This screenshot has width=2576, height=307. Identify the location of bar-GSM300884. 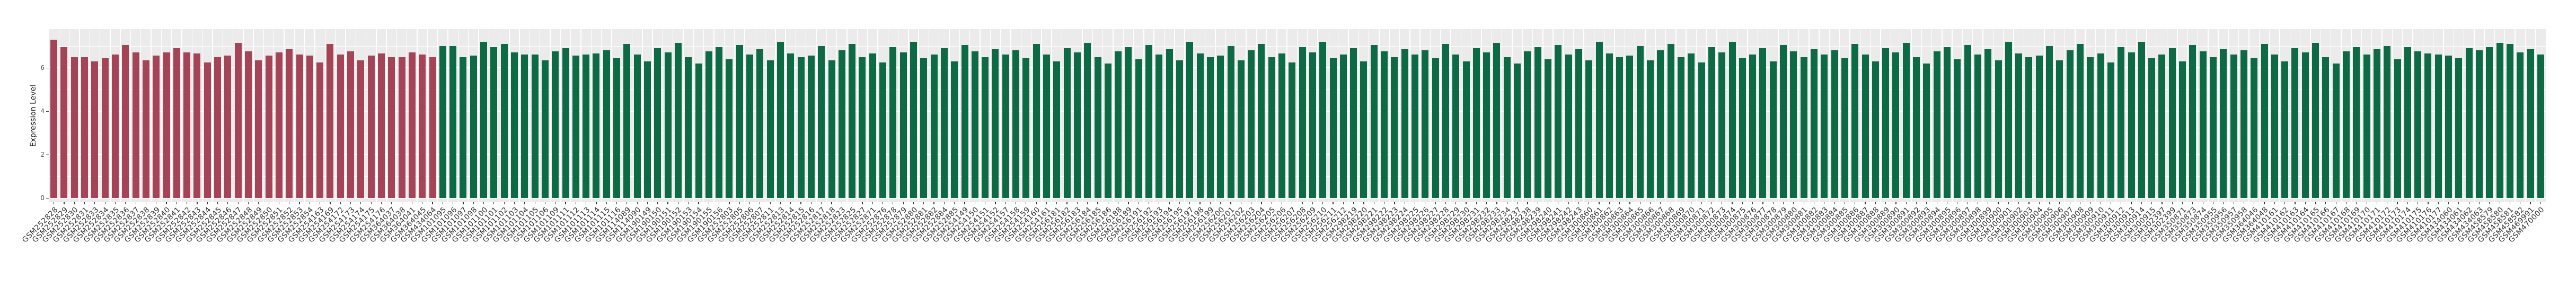
(1834, 124).